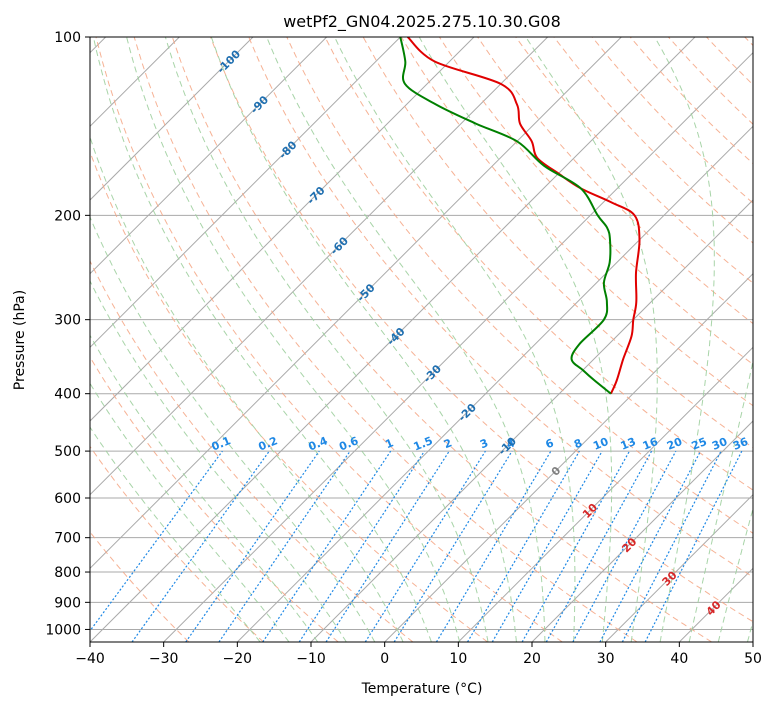 The image size is (775, 708). Describe the element at coordinates (90, 659) in the screenshot. I see `x-tick-label: −40` at that location.